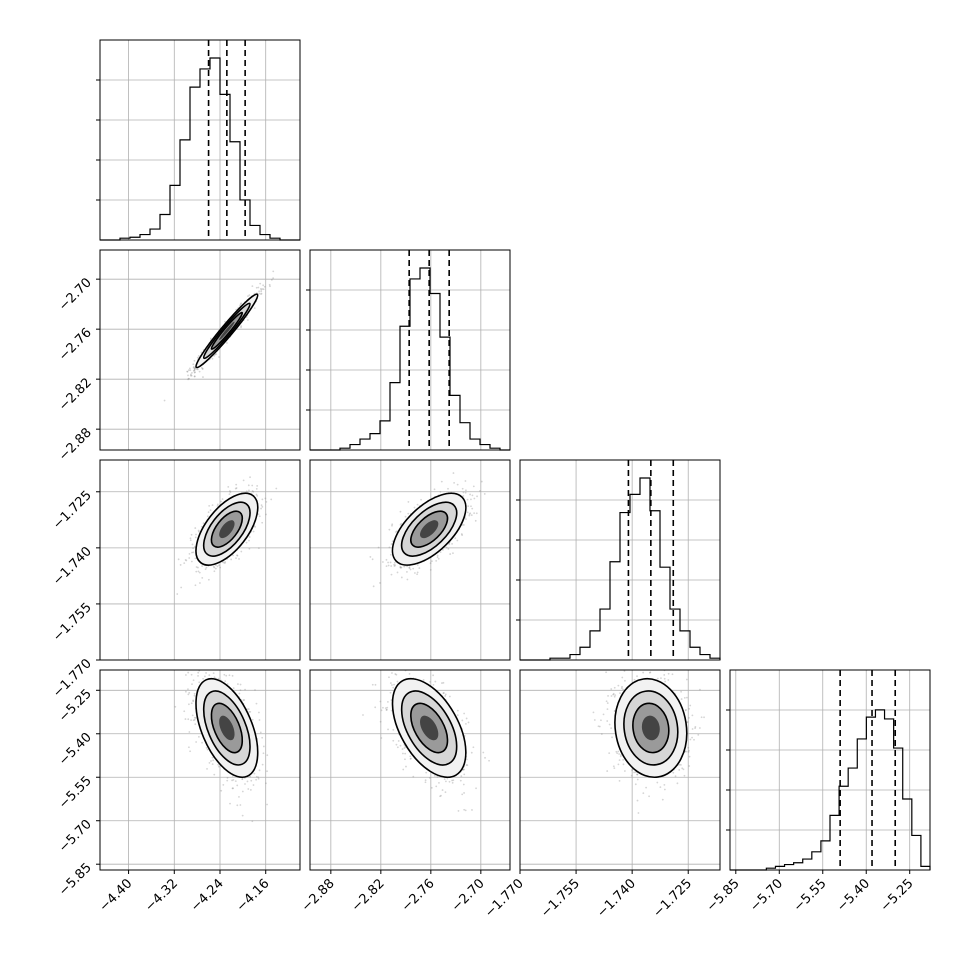 The width and height of the screenshot is (970, 970). What do you see at coordinates (200, 770) in the screenshot?
I see `panel-frame` at bounding box center [200, 770].